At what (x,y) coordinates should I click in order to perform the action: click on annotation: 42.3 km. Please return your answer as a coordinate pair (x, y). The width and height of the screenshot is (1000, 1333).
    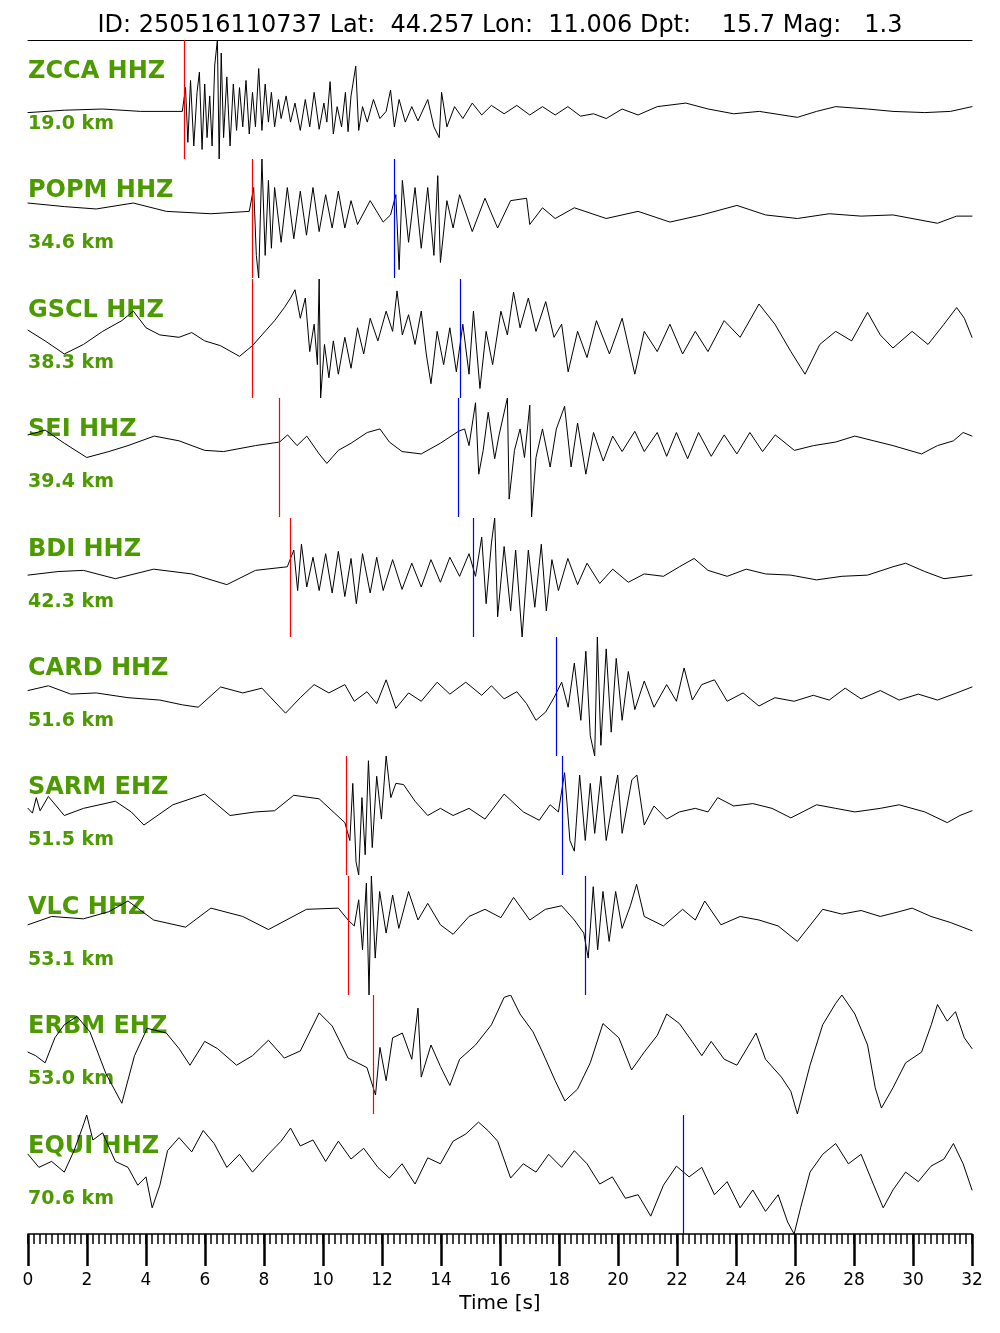
    Looking at the image, I should click on (71, 599).